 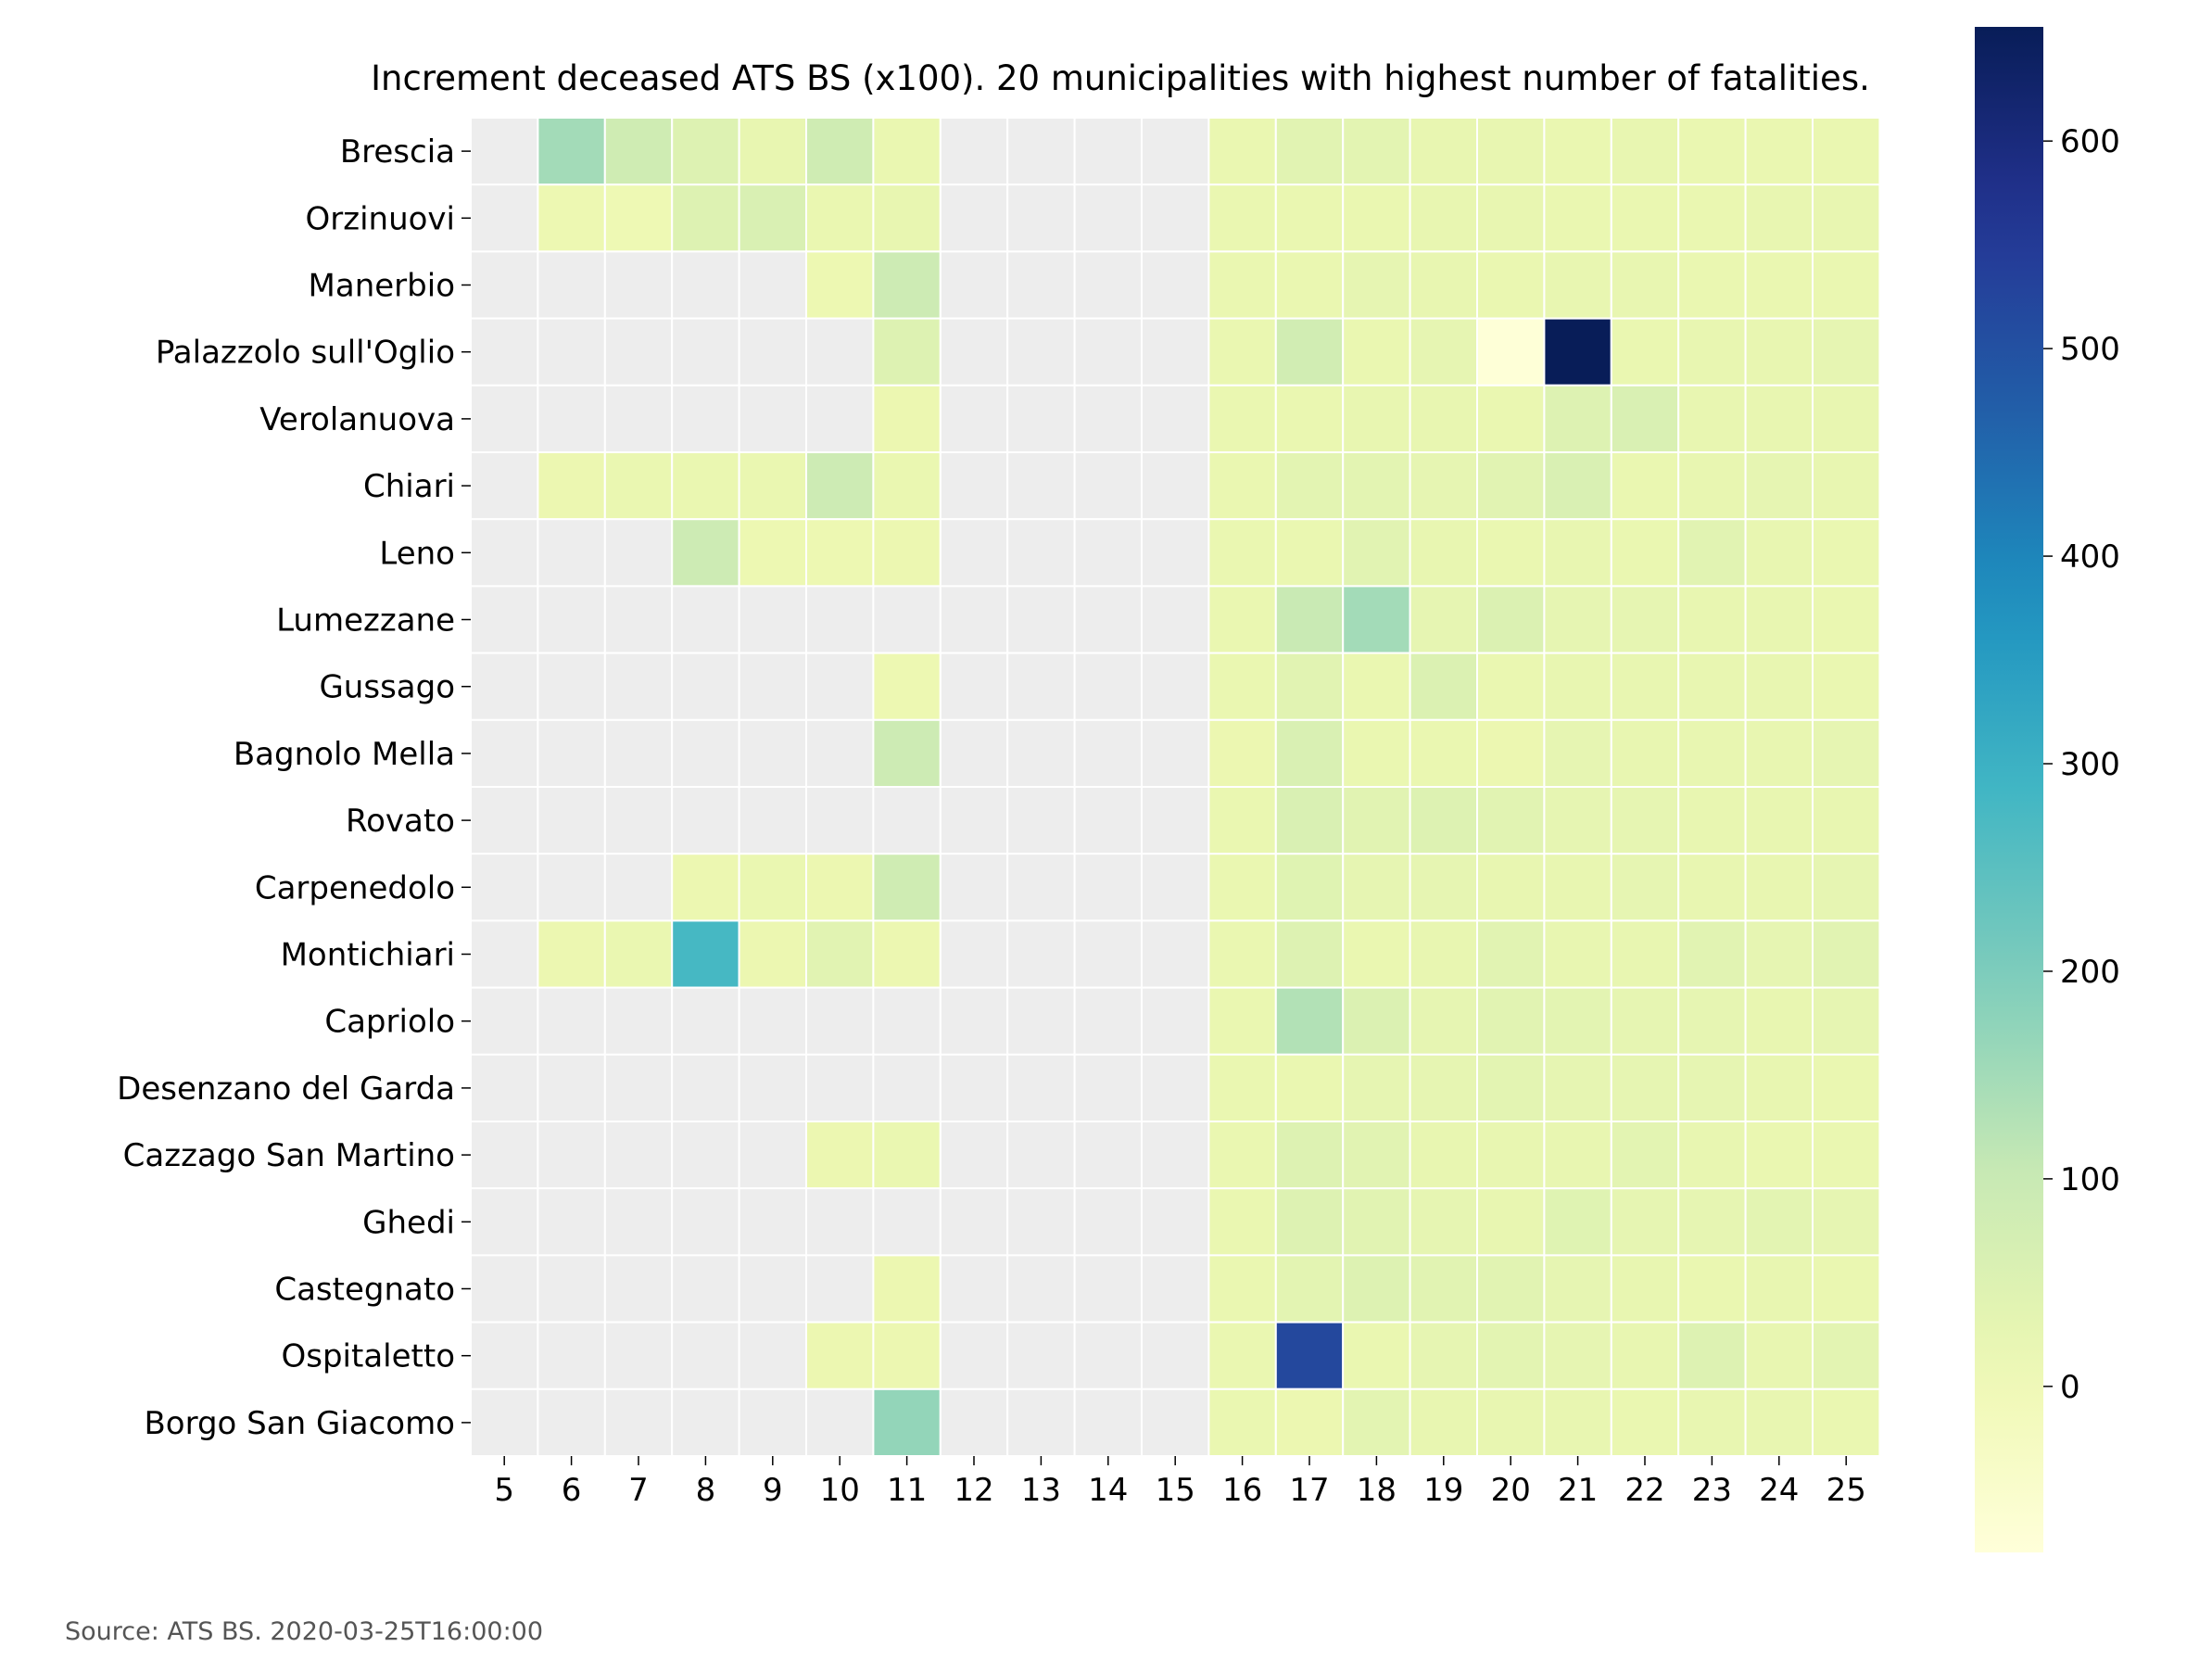 What do you see at coordinates (706, 1490) in the screenshot?
I see `x-tick-label: 8` at bounding box center [706, 1490].